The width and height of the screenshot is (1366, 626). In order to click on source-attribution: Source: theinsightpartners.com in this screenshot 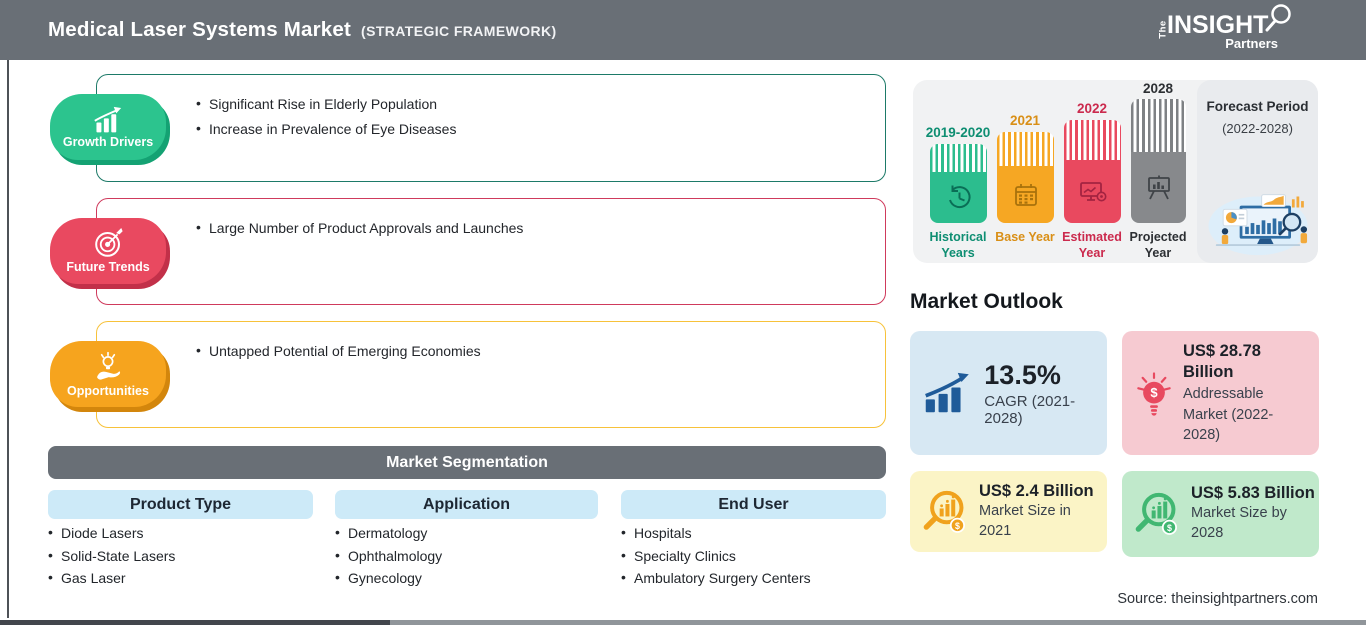, I will do `click(1217, 599)`.